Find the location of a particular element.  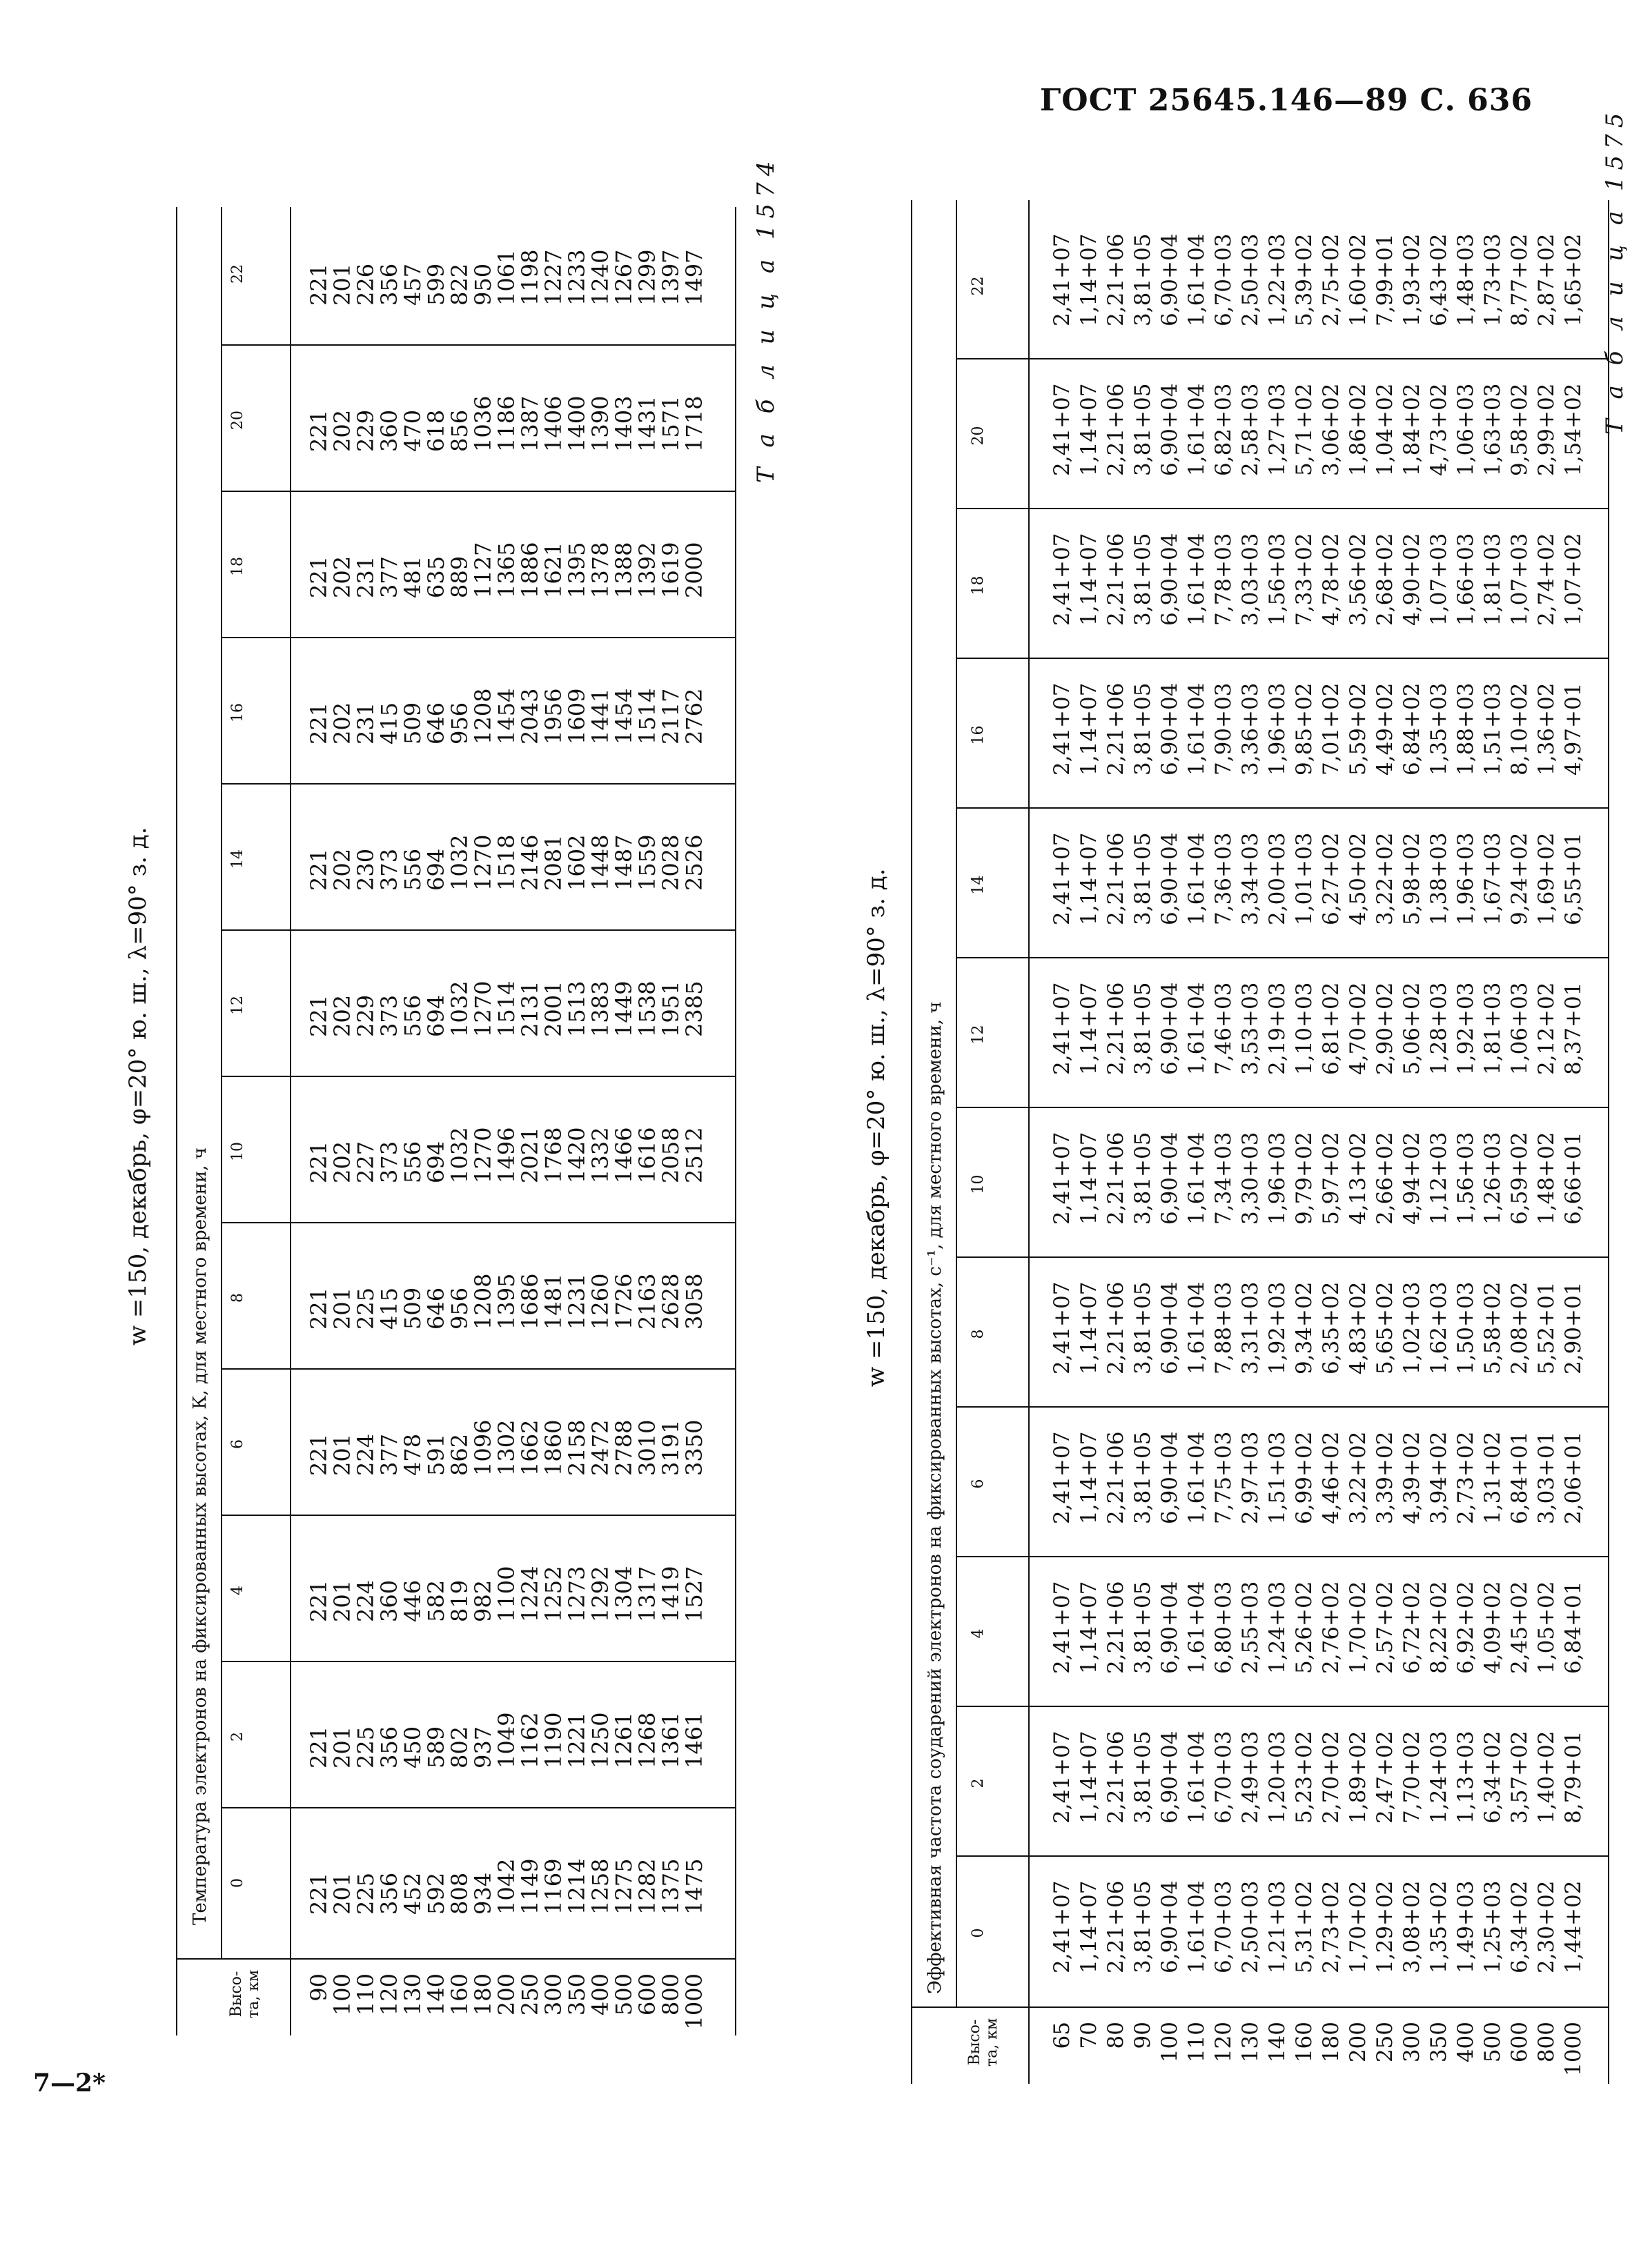

table-cell: 618 is located at coordinates (436, 430).